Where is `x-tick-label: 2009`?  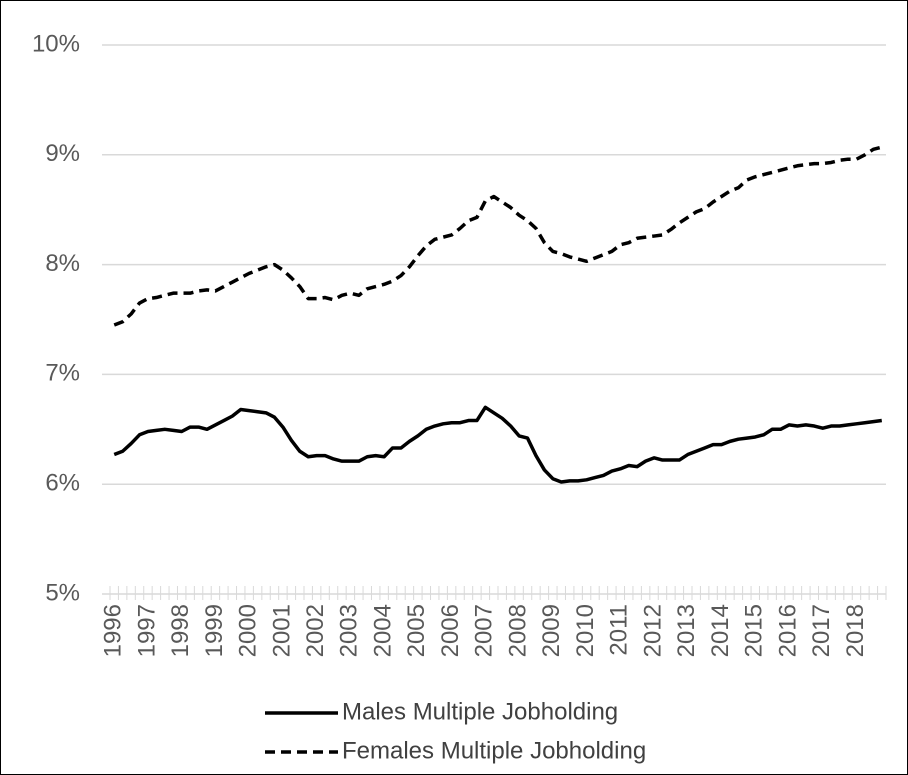
x-tick-label: 2009 is located at coordinates (551, 630).